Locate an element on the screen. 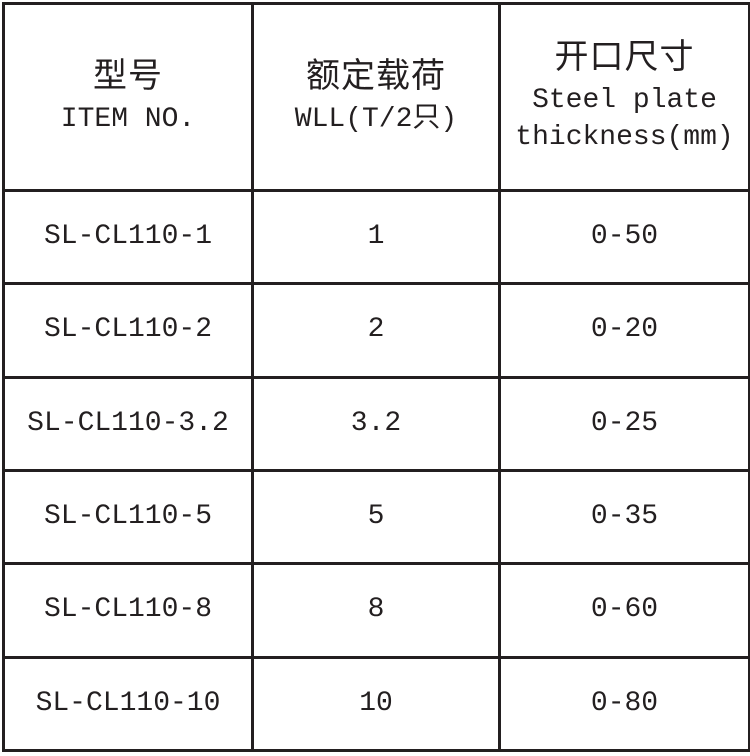  cell-thickness: 0-20 is located at coordinates (624, 330).